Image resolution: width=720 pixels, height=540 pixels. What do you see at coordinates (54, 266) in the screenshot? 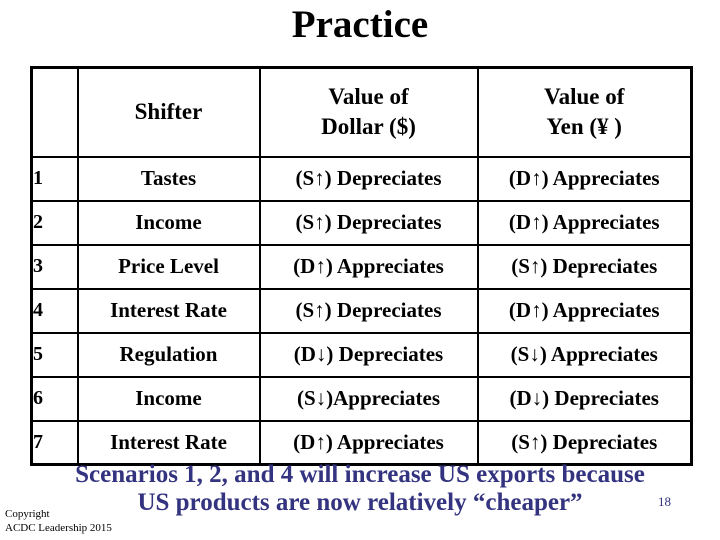
I see `row-number: 3` at bounding box center [54, 266].